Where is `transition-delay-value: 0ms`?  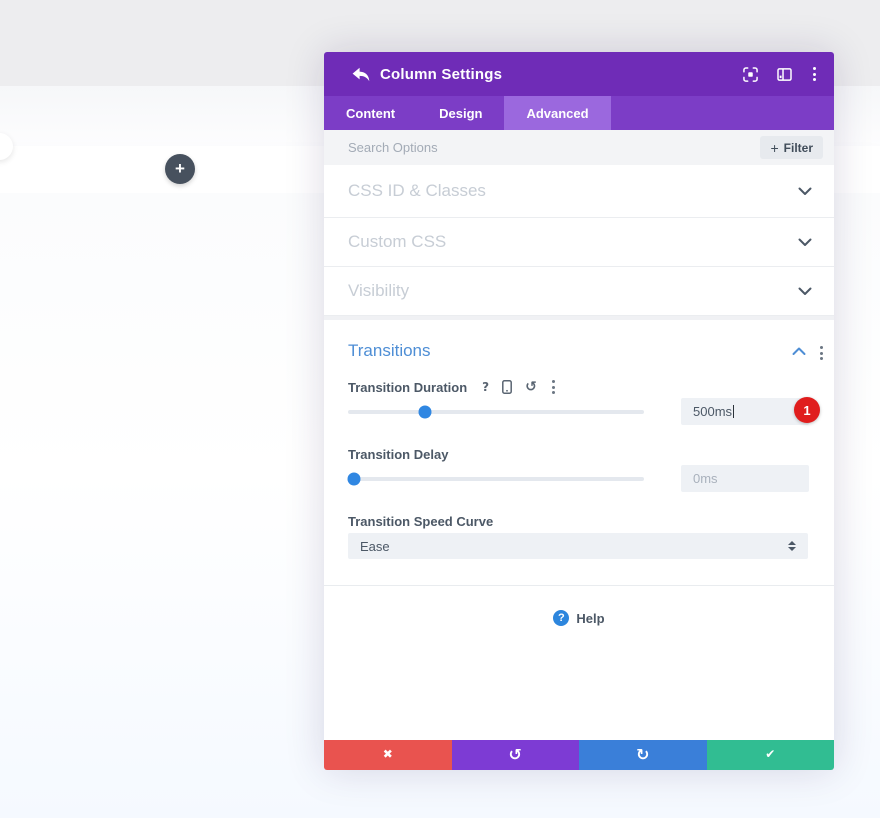
transition-delay-value: 0ms is located at coordinates (705, 478).